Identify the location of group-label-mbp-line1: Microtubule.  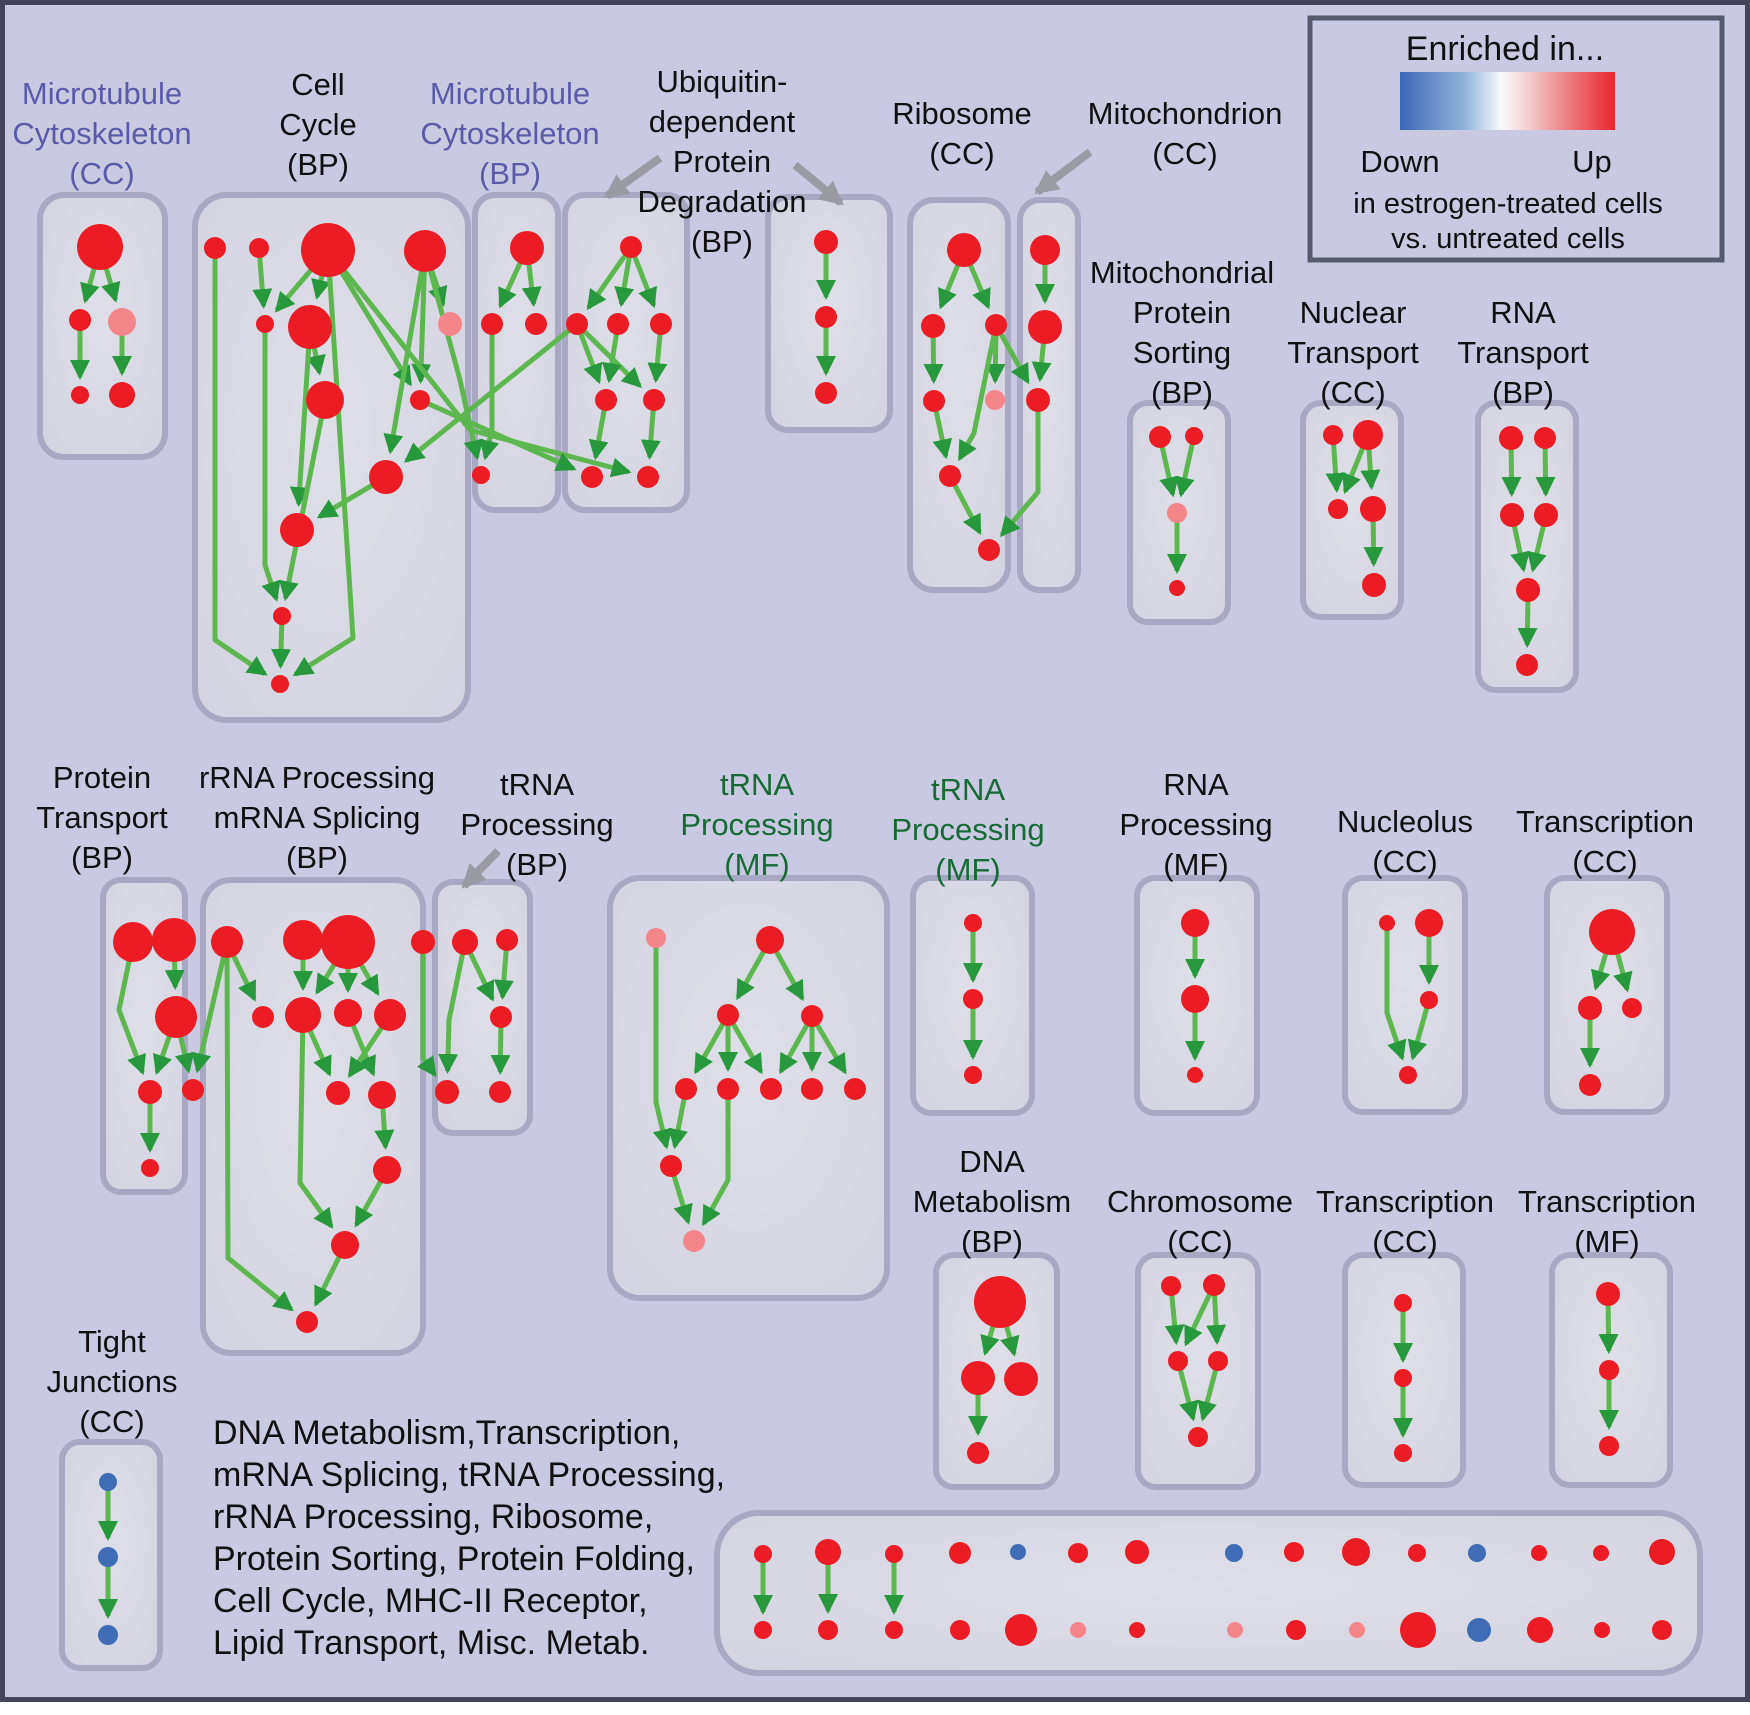
(510, 93).